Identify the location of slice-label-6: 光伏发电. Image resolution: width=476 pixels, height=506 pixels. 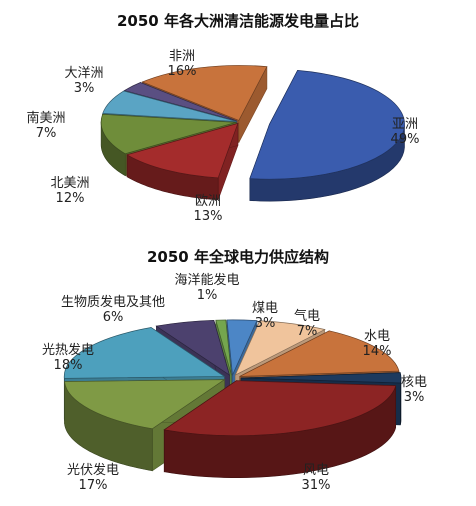
(93, 470).